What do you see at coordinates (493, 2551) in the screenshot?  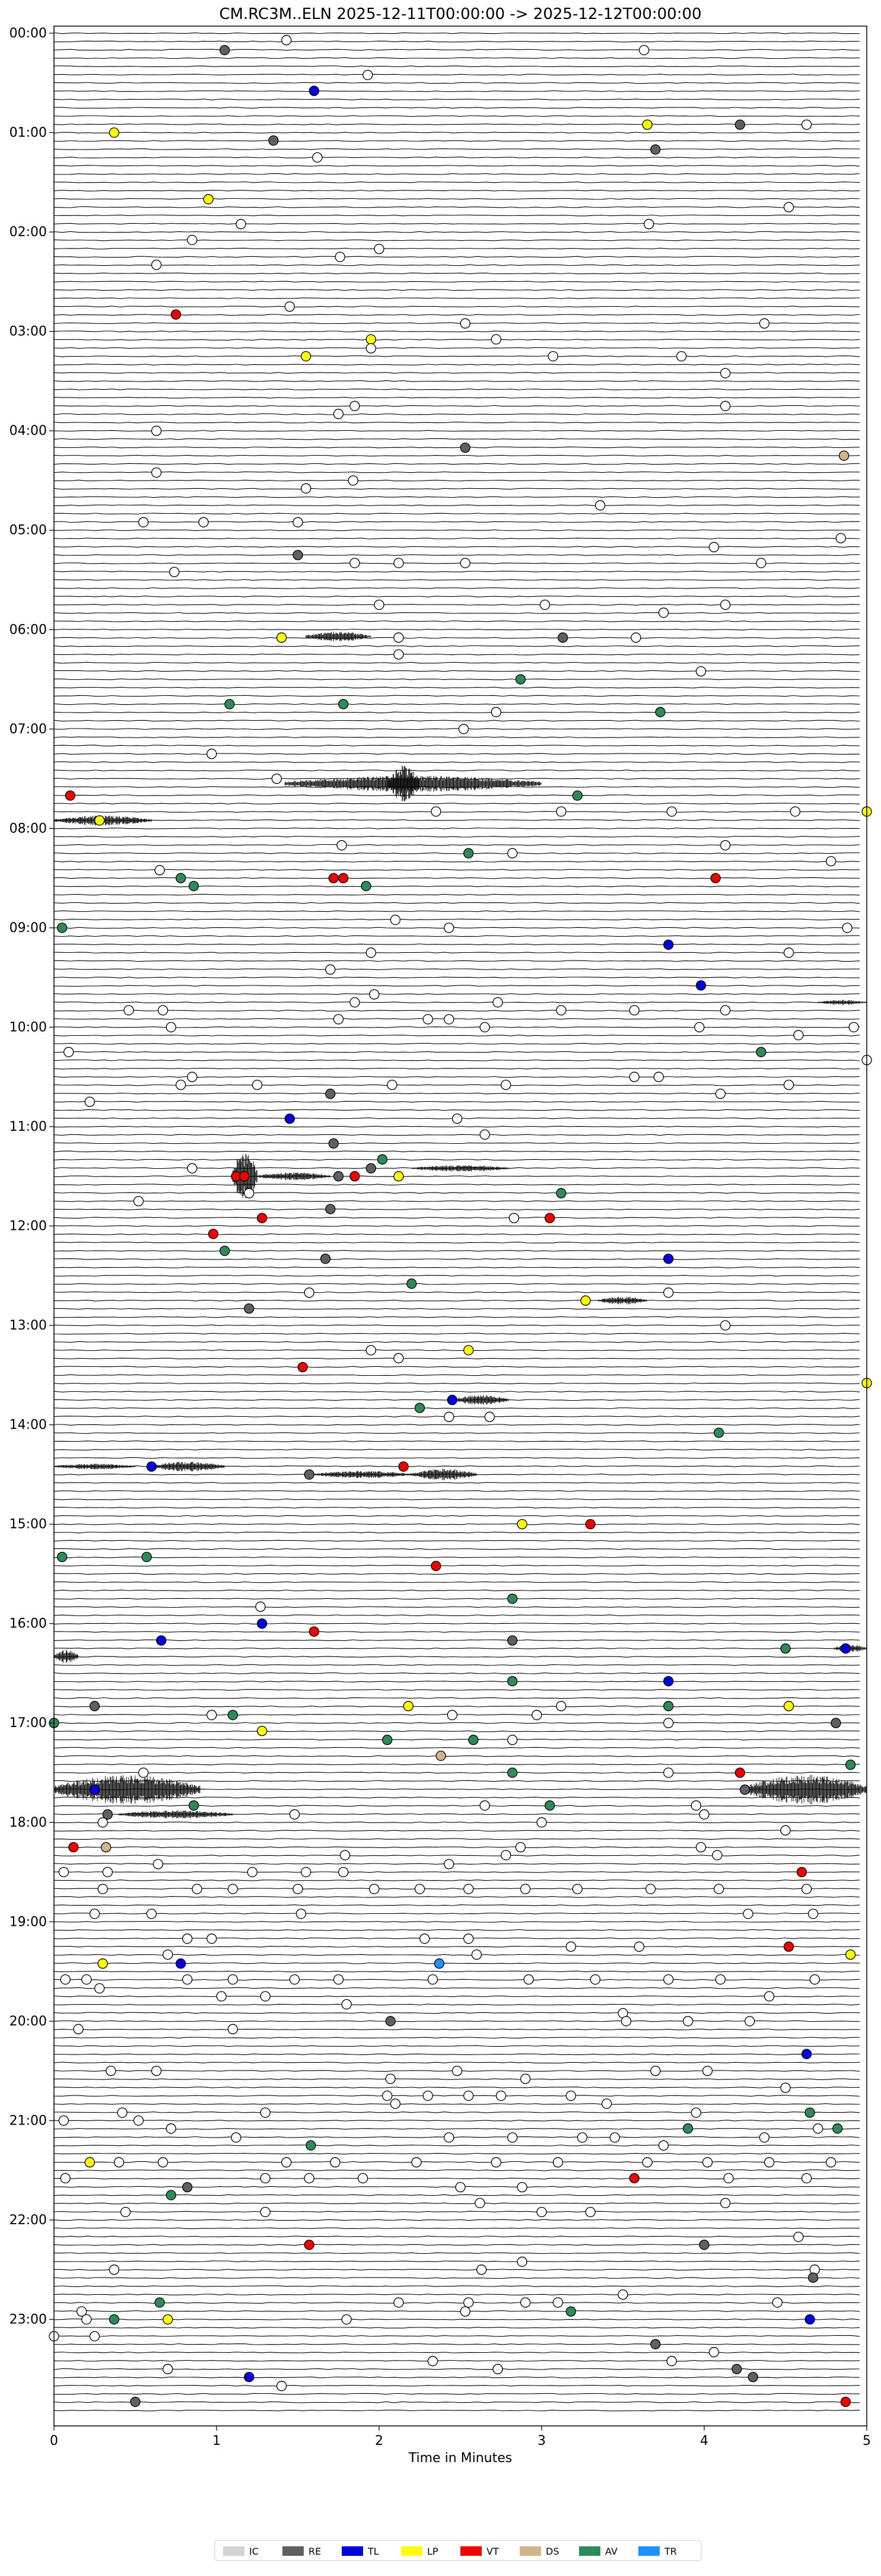 I see `legend-label: VT` at bounding box center [493, 2551].